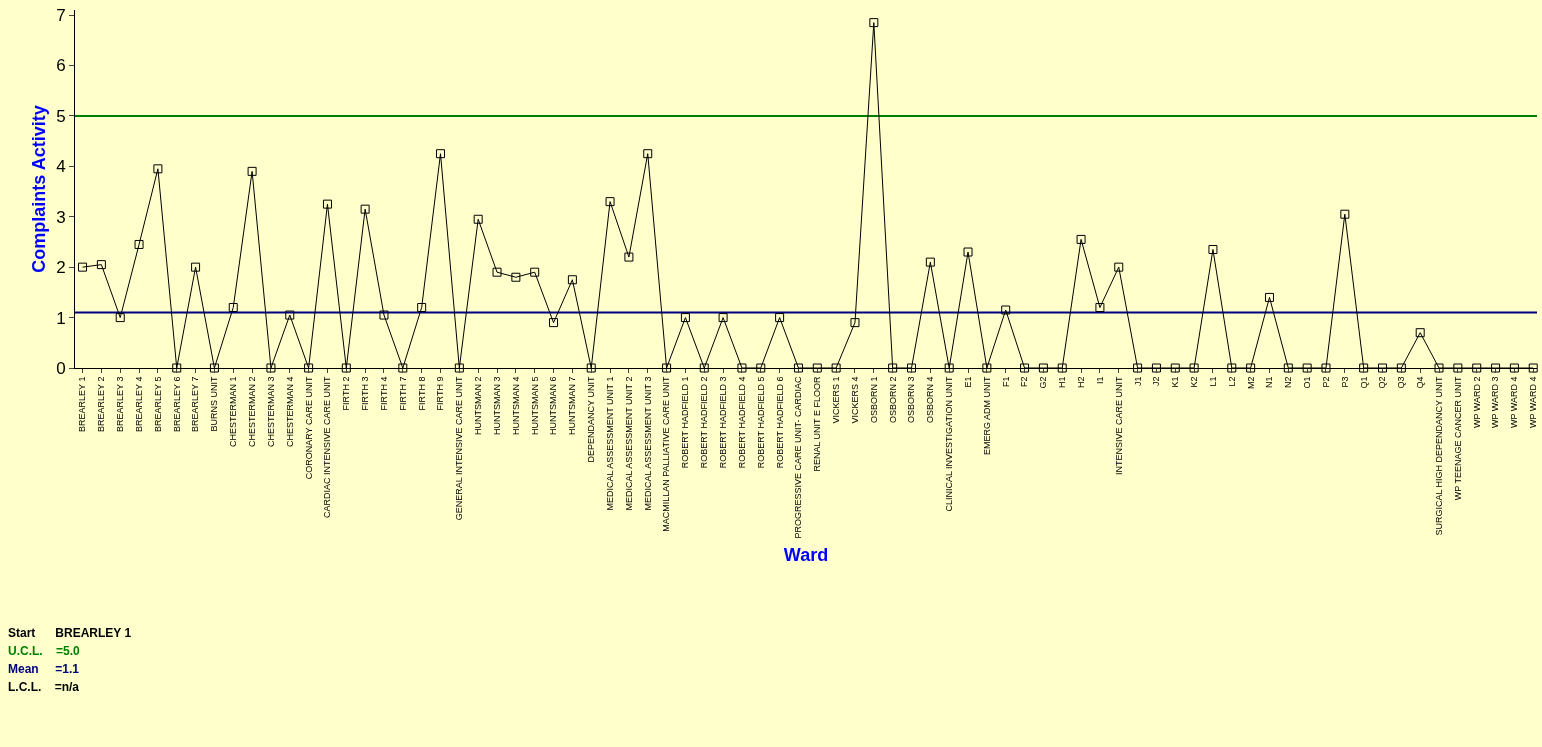 This screenshot has width=1542, height=747. What do you see at coordinates (270, 412) in the screenshot?
I see `x-tick-label: CHESTERMAN 3` at bounding box center [270, 412].